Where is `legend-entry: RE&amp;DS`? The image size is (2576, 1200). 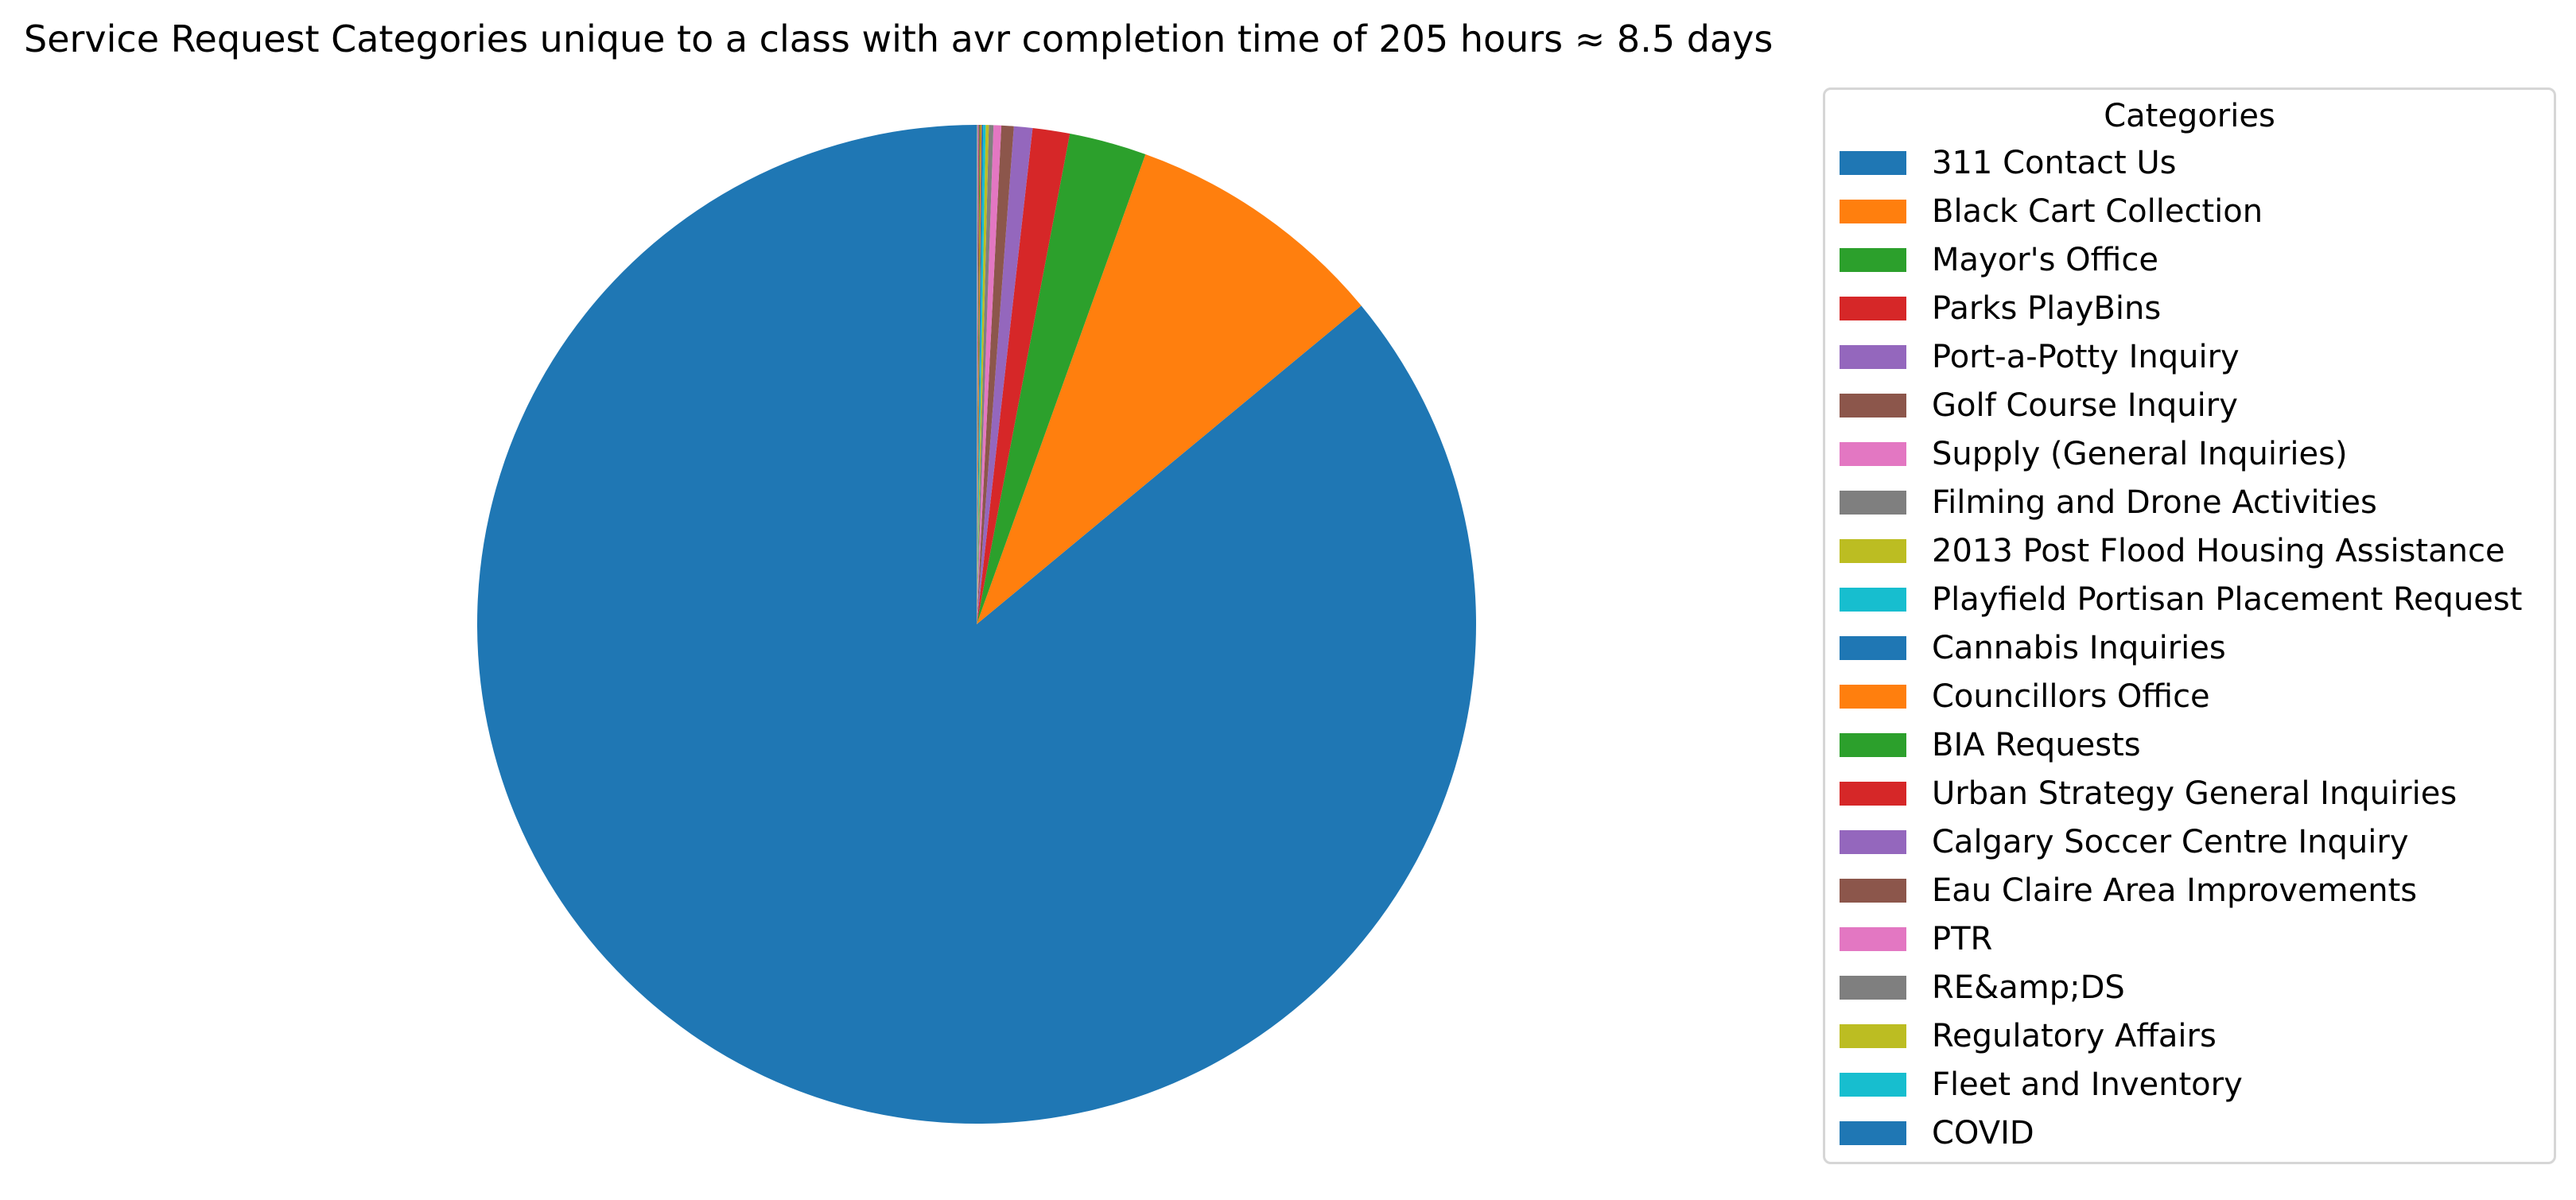 legend-entry: RE&amp;DS is located at coordinates (1982, 988).